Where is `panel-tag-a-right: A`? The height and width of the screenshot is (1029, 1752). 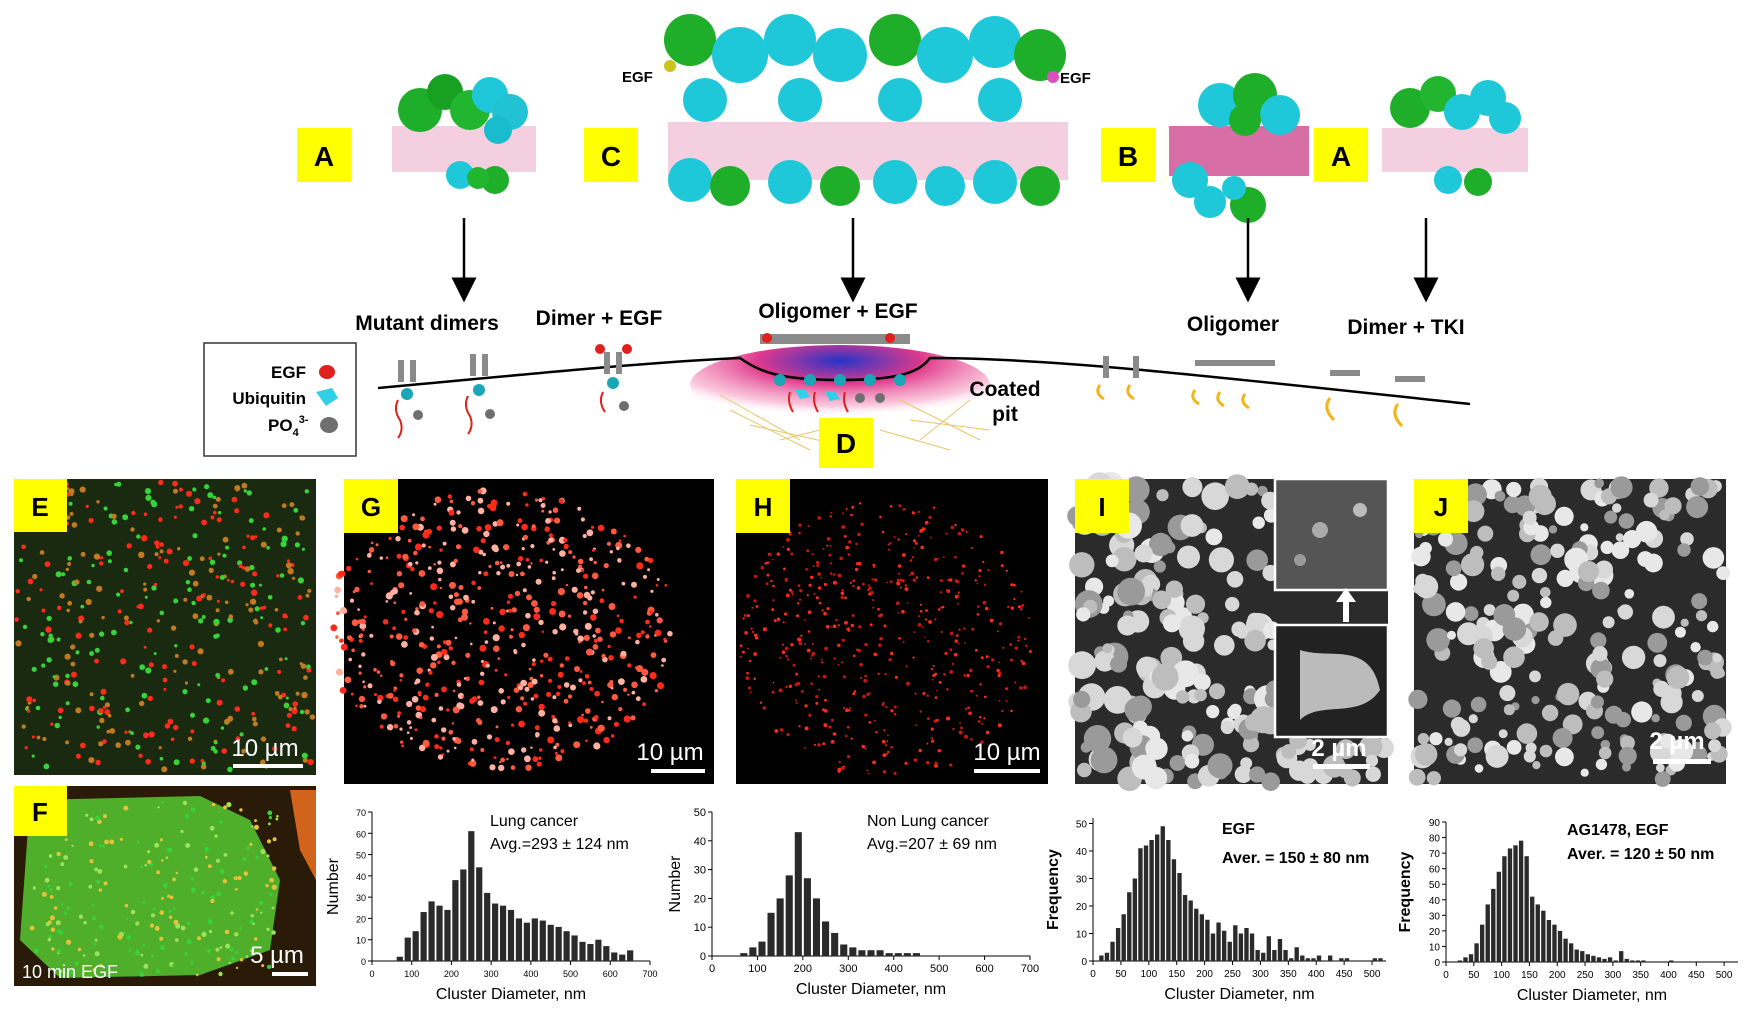 panel-tag-a-right: A is located at coordinates (1341, 155).